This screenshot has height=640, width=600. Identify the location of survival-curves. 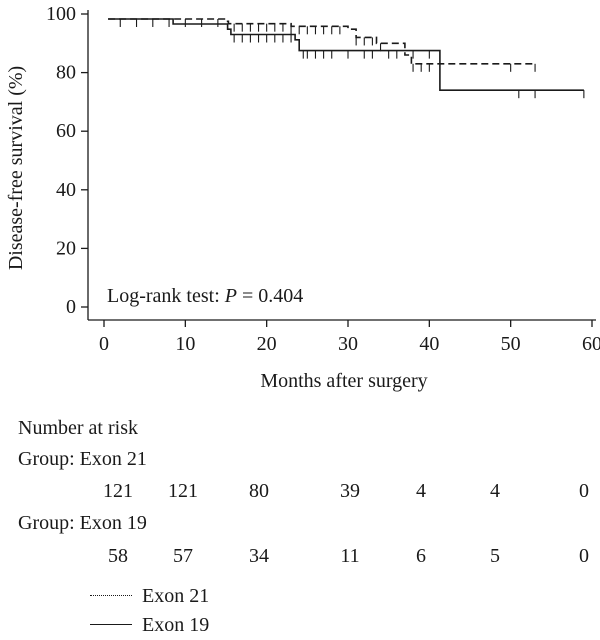
(346, 58).